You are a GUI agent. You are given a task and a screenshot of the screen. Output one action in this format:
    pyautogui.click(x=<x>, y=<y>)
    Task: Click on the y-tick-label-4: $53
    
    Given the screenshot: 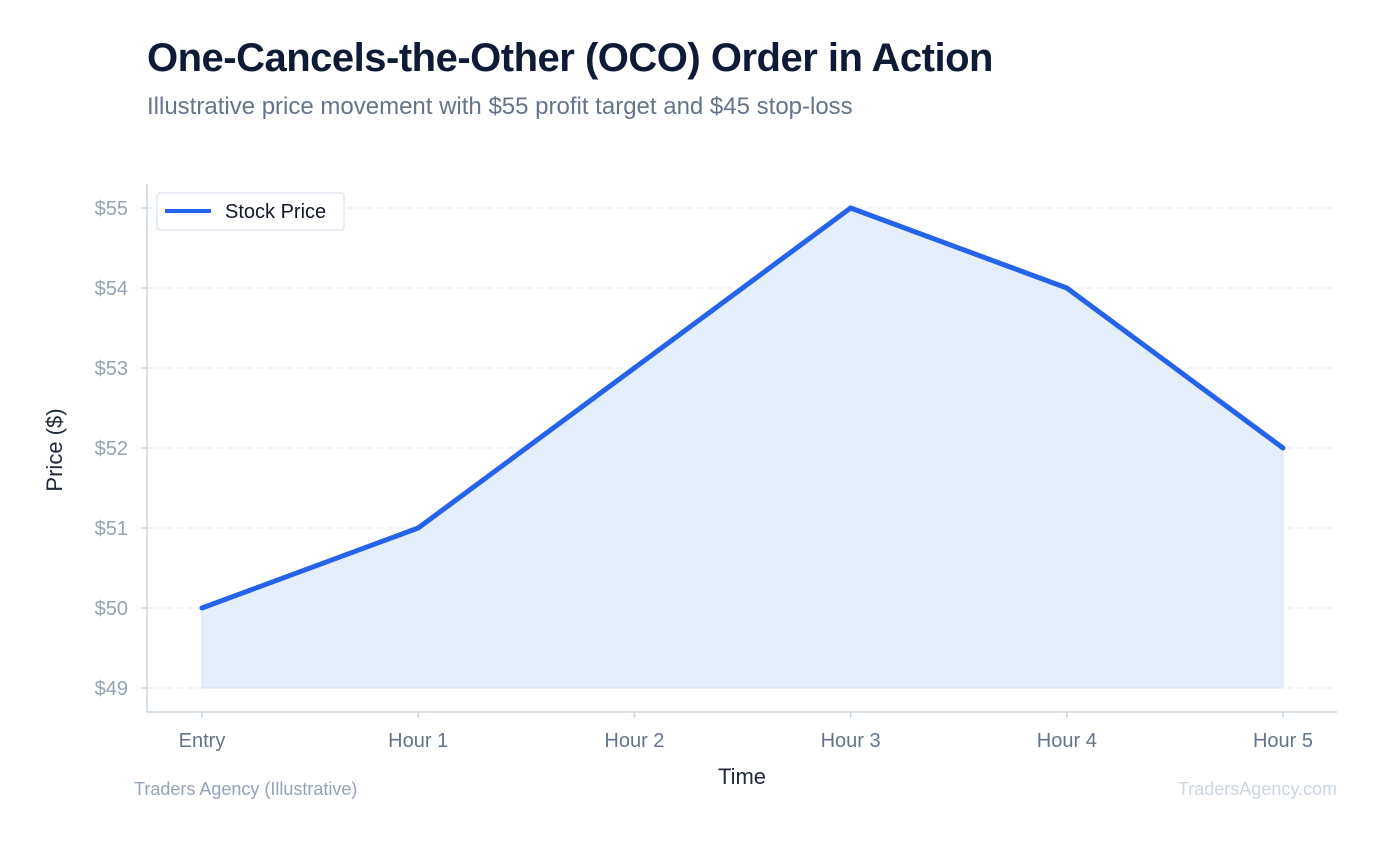 What is the action you would take?
    pyautogui.click(x=111, y=369)
    